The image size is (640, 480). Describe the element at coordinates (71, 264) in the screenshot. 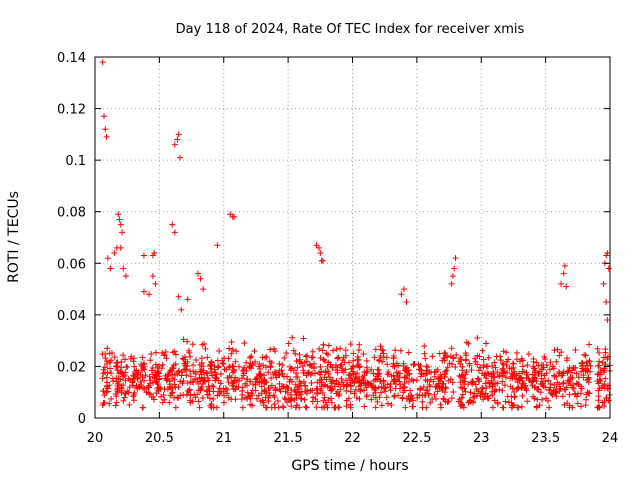

I see `y-tick-label: 0.06` at that location.